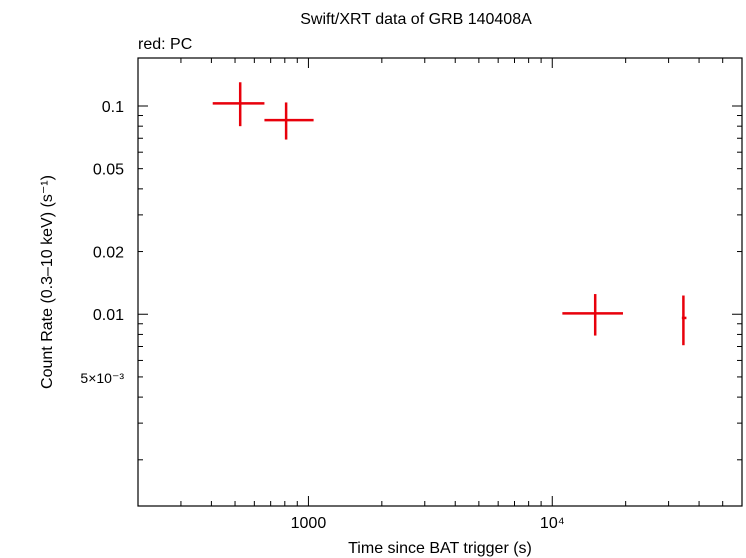 The image size is (746, 558). What do you see at coordinates (108, 170) in the screenshot?
I see `y-tick-label: 0.05` at bounding box center [108, 170].